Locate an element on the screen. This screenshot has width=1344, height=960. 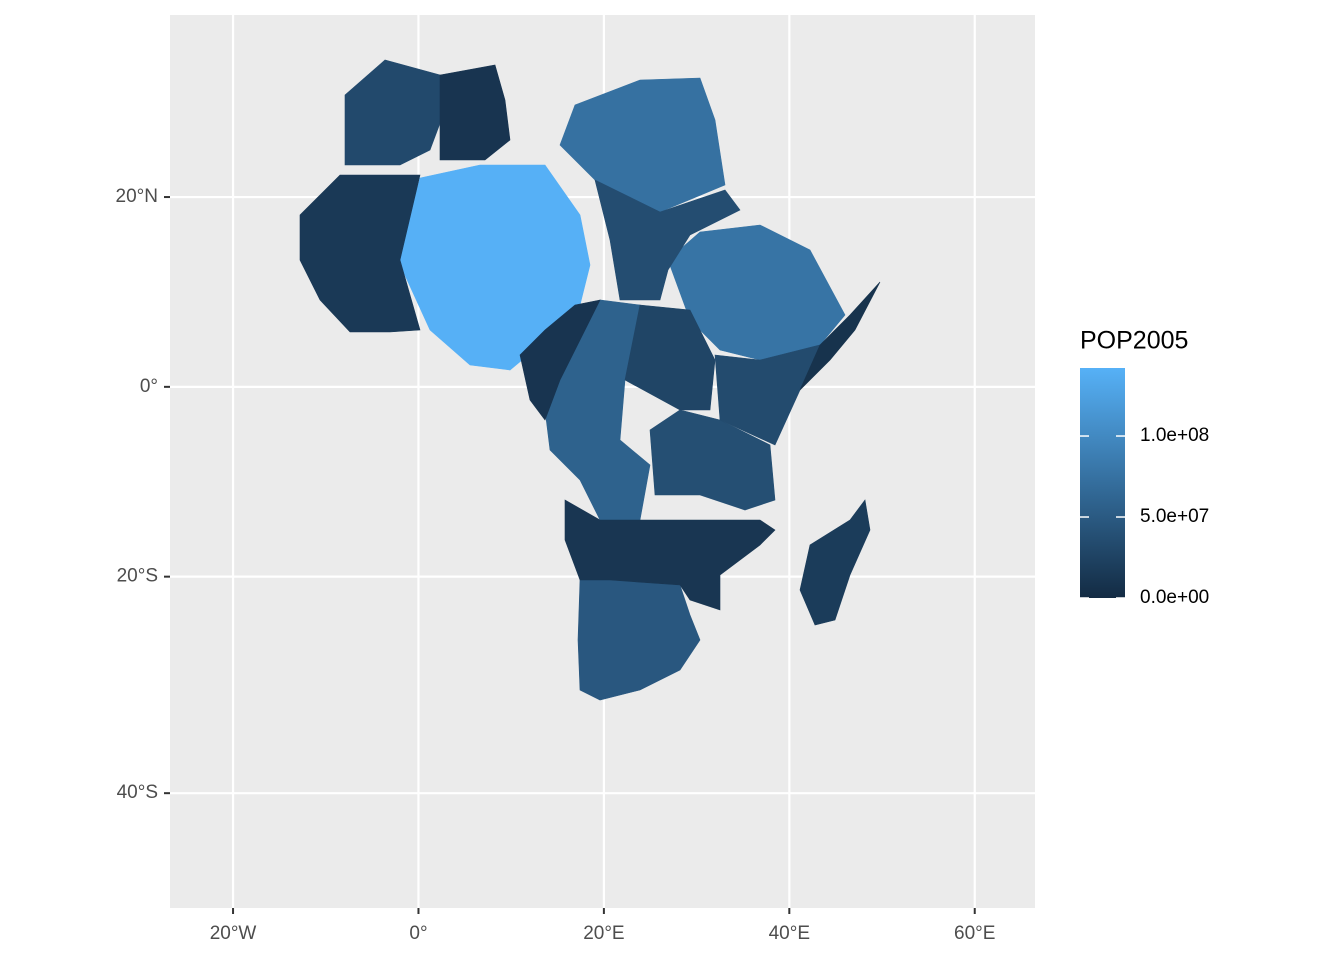
y-tick-label: 0° is located at coordinates (149, 386).